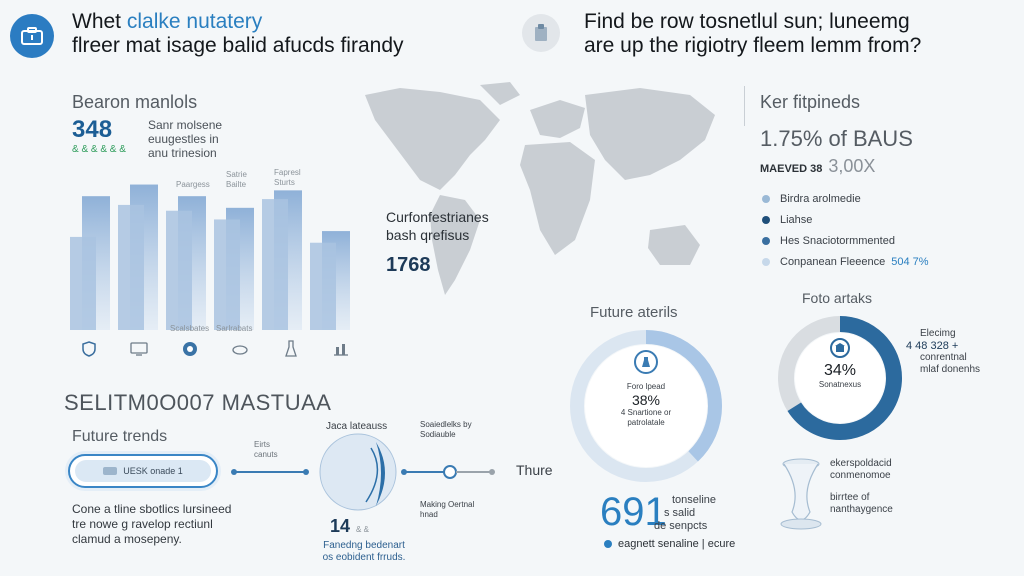 This screenshot has width=1024, height=576. What do you see at coordinates (198, 402) in the screenshot?
I see `bottom-left-headline: SELITM0O007 MASTUAA` at bounding box center [198, 402].